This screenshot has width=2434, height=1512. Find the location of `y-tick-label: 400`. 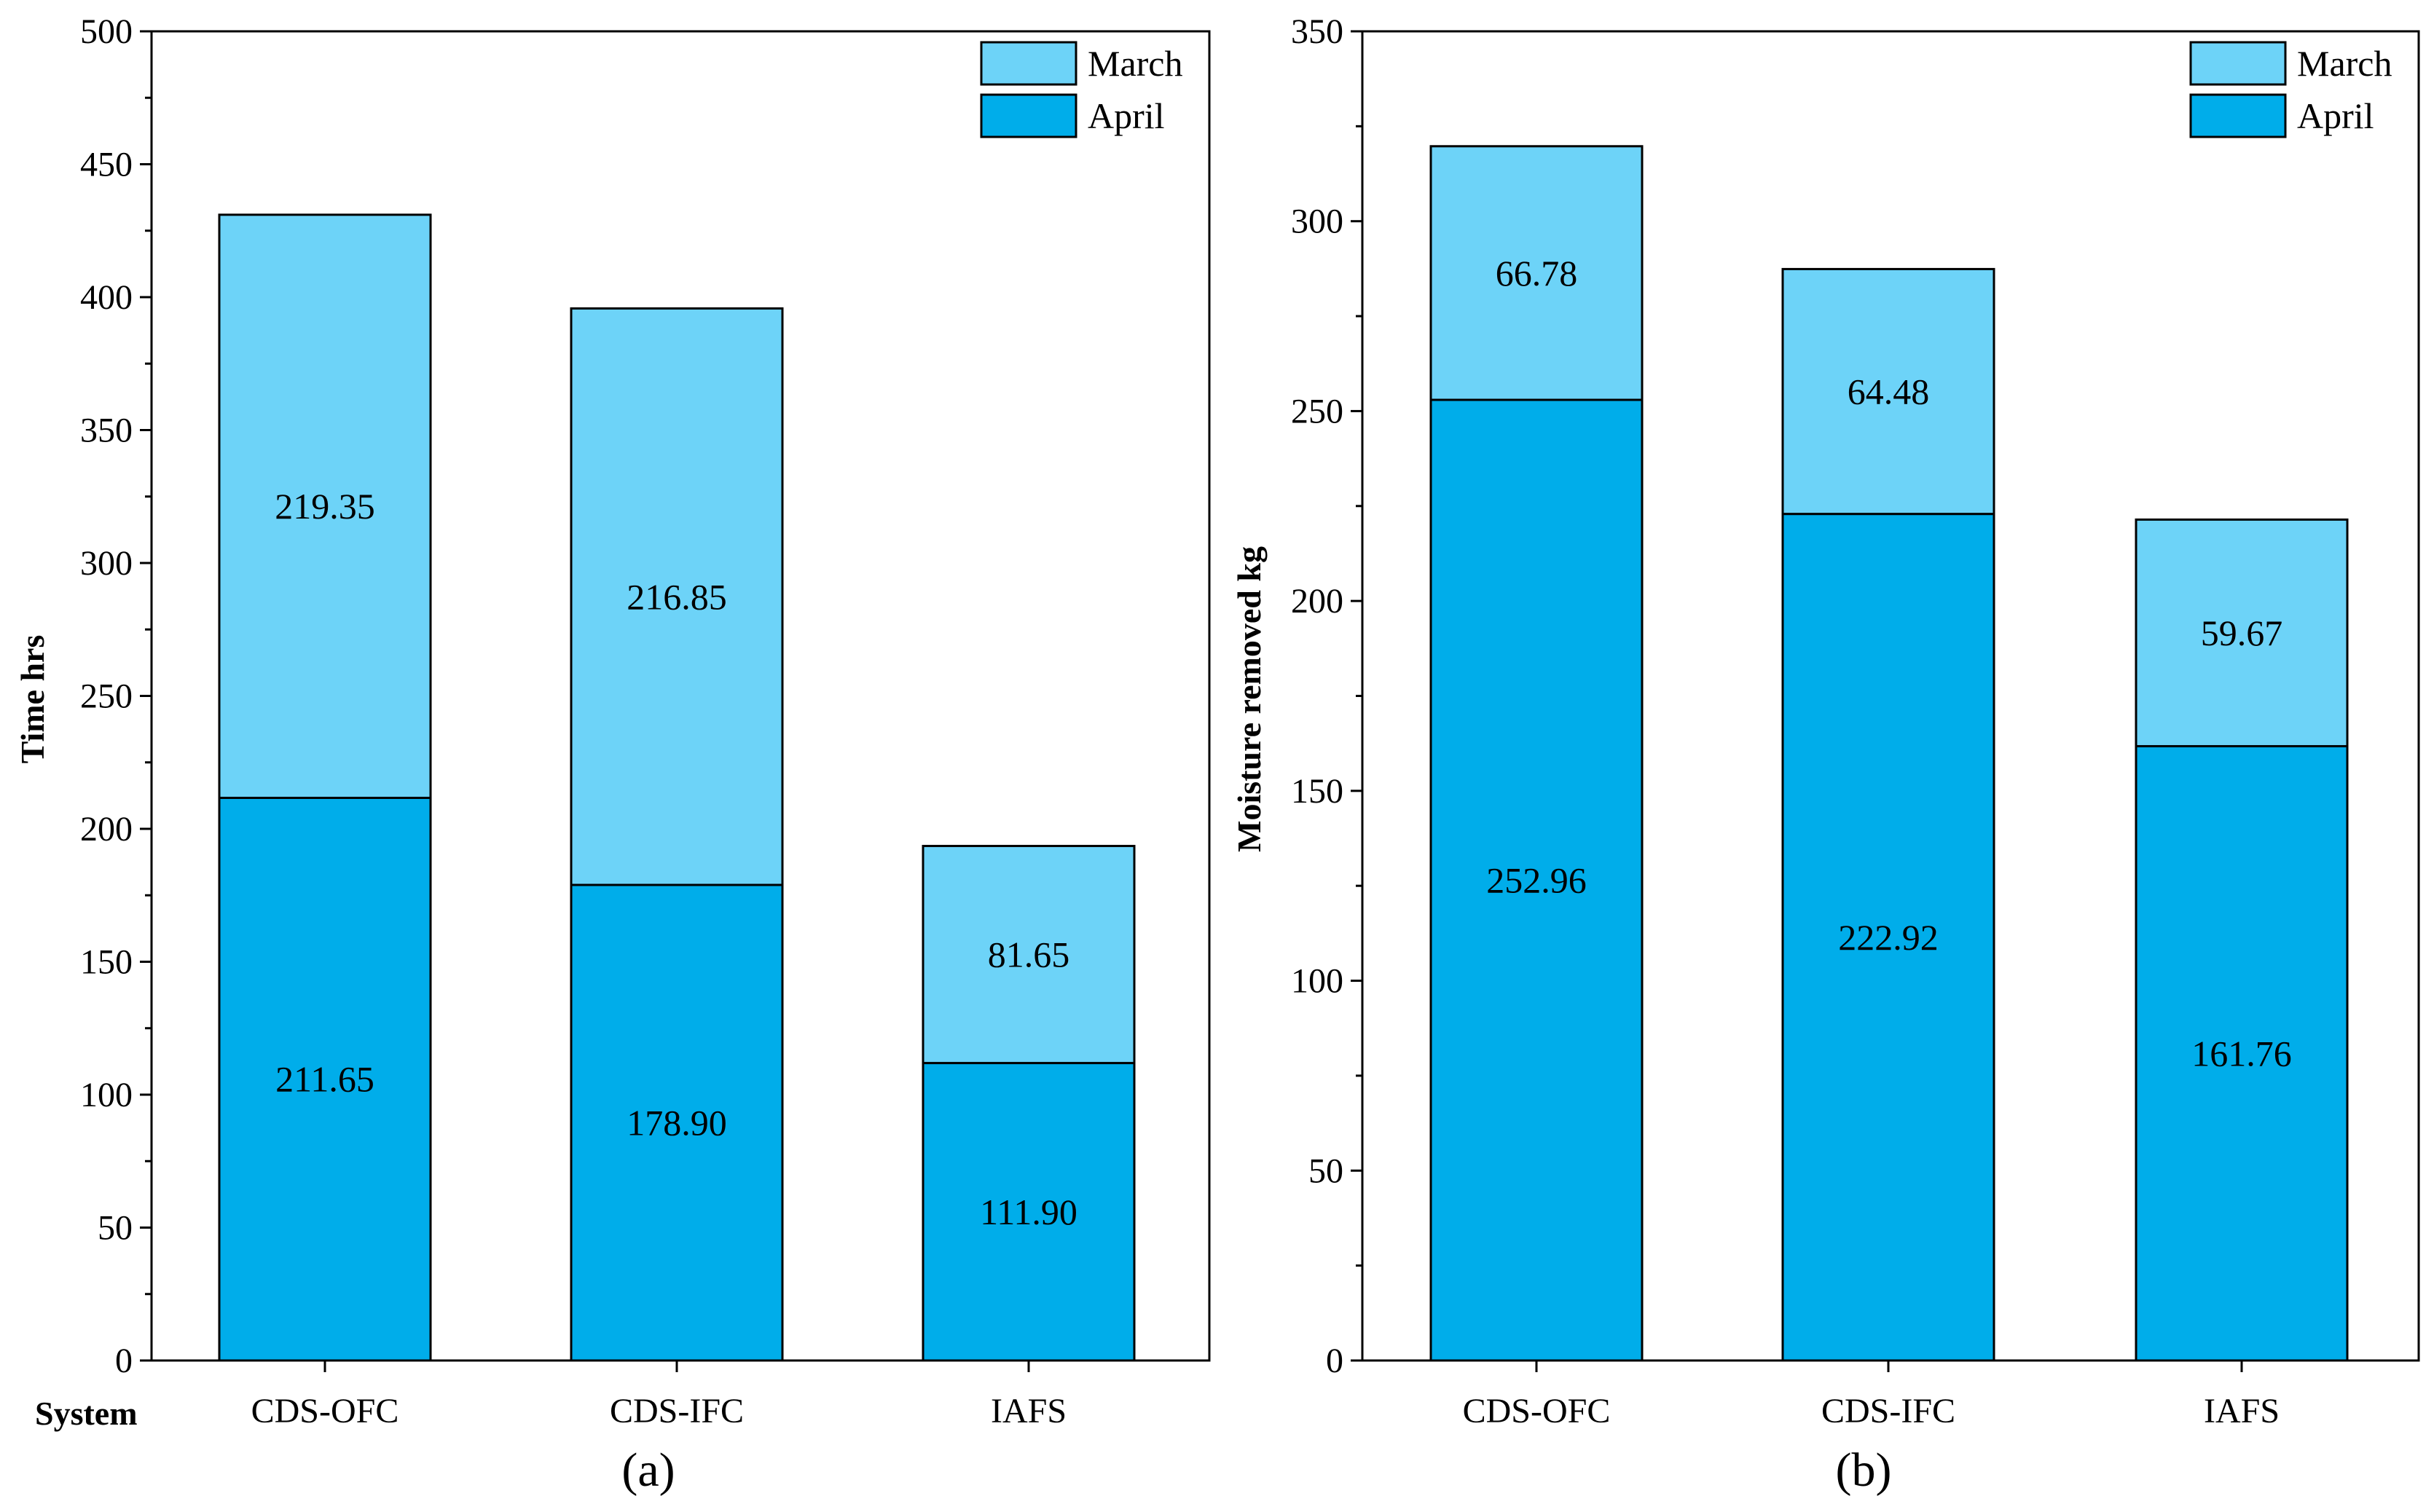

y-tick-label: 400 is located at coordinates (106, 297).